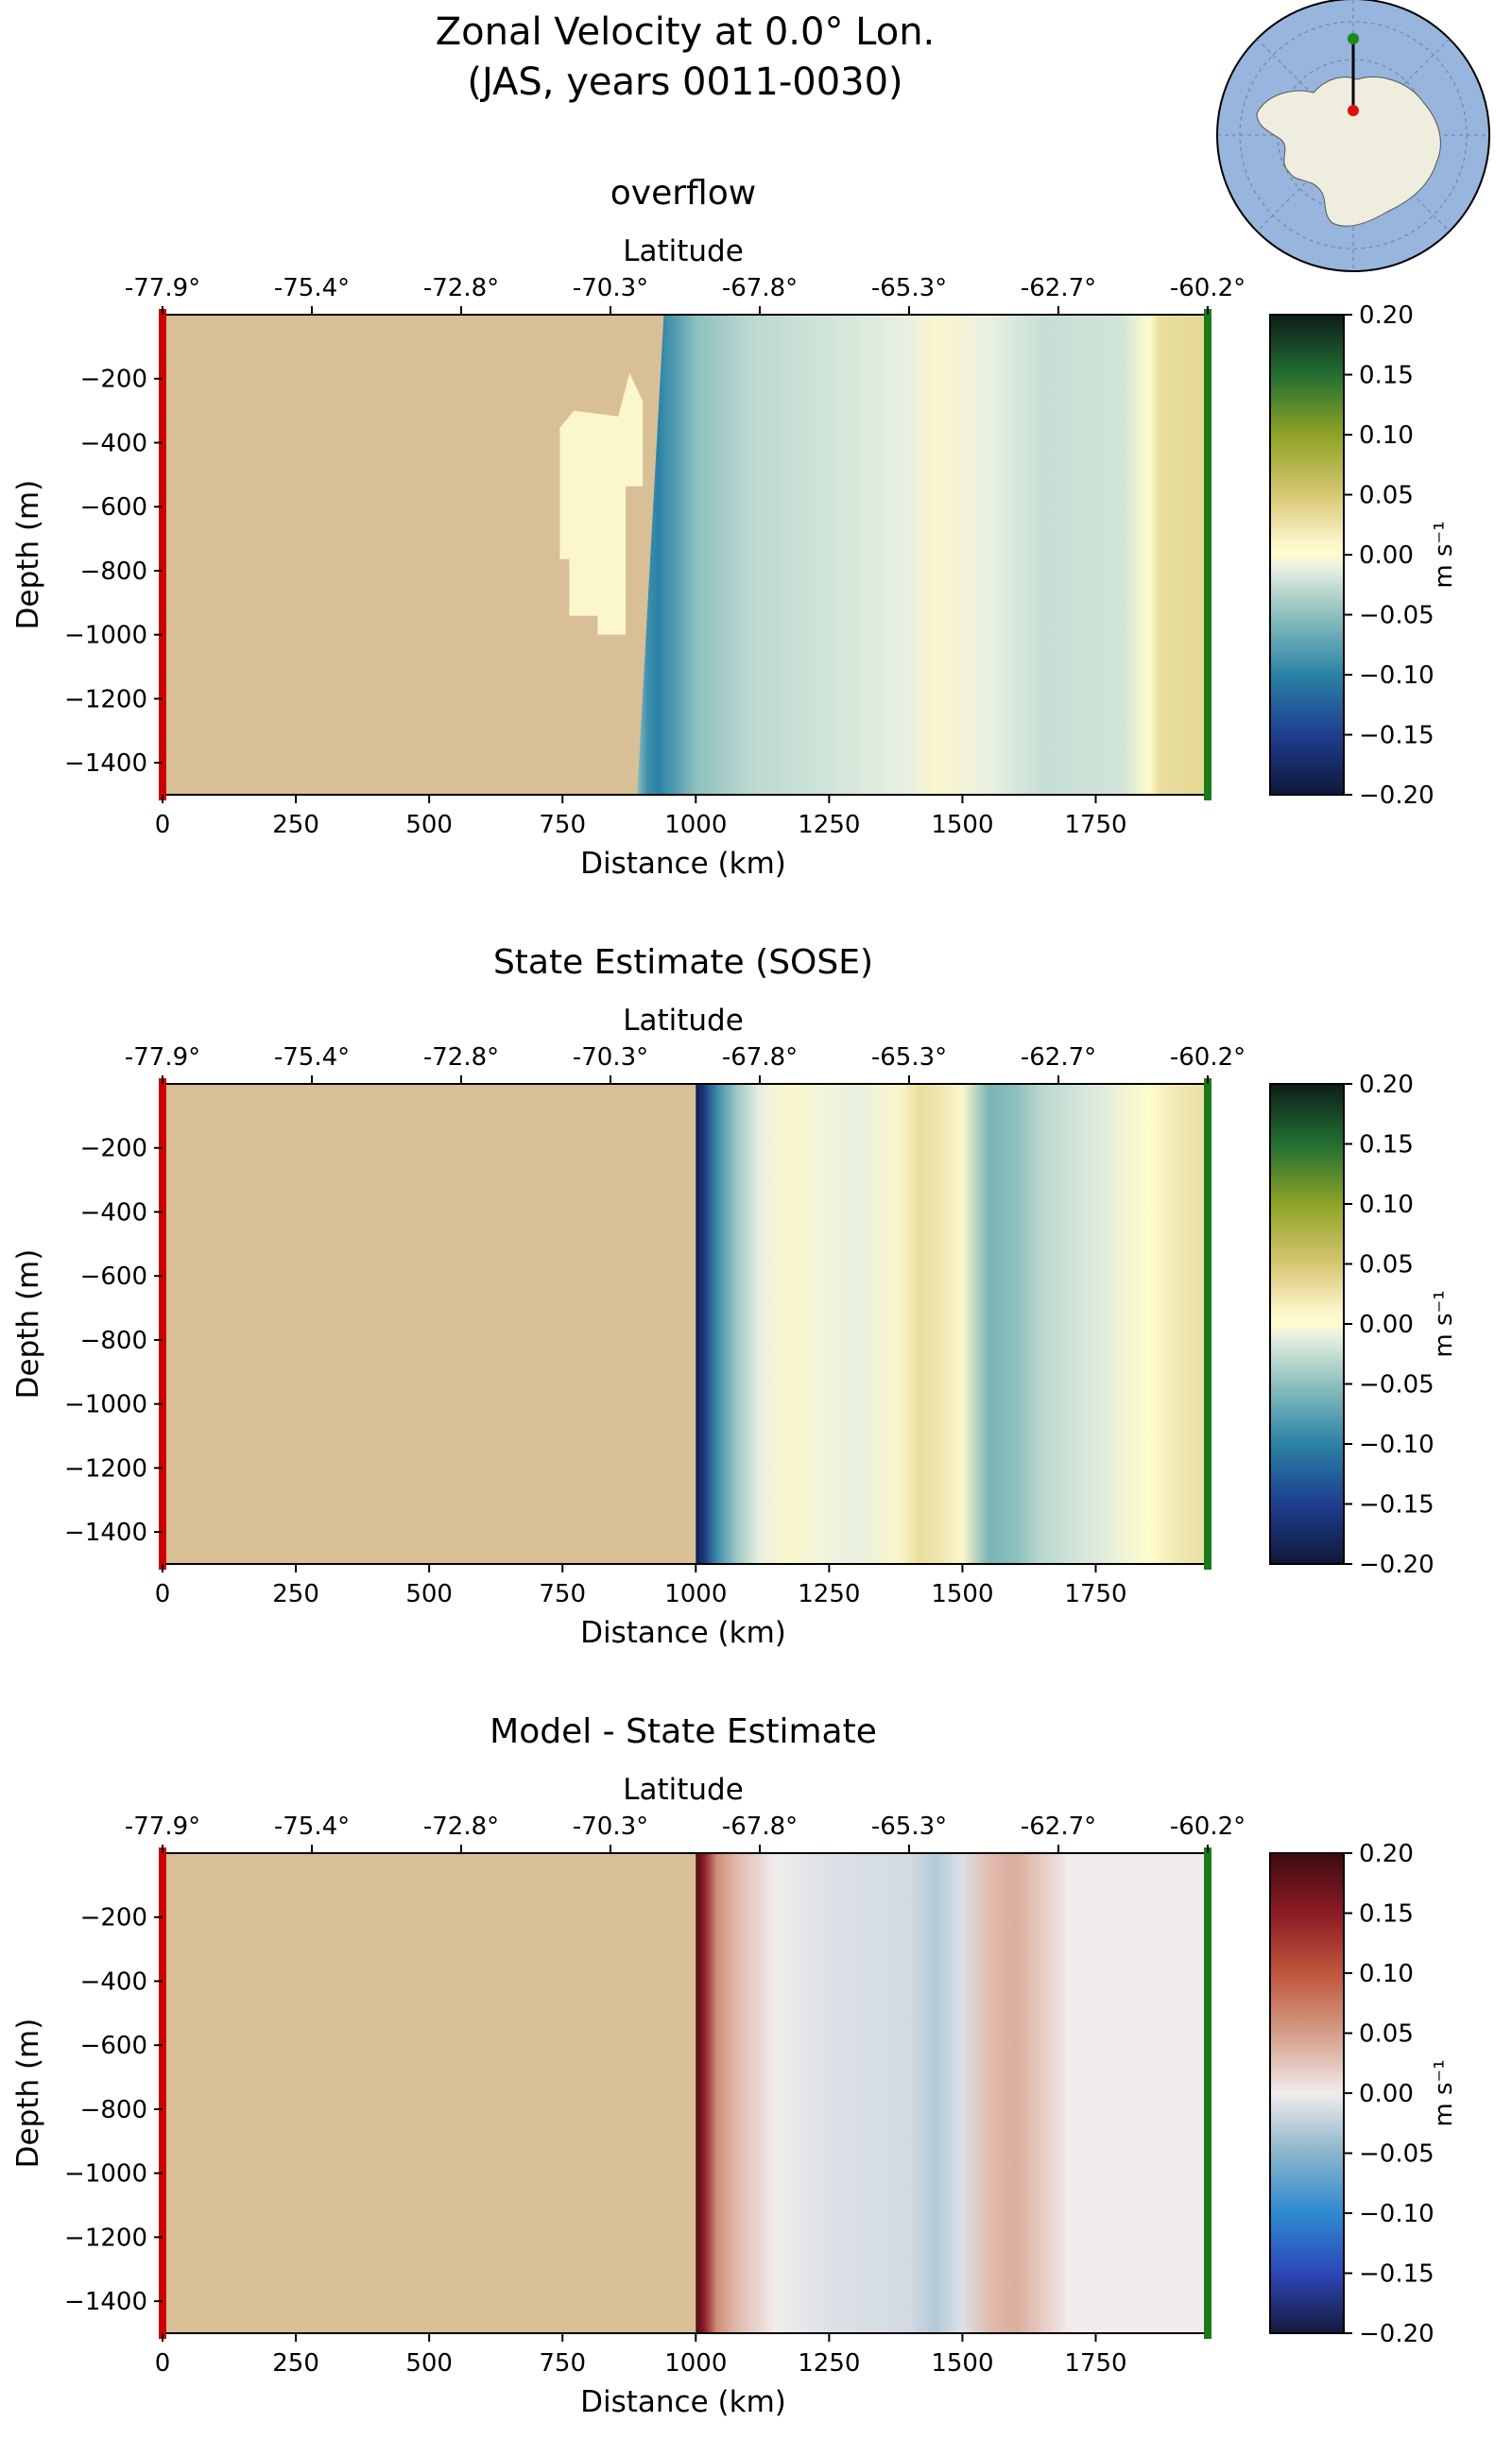 The image size is (1512, 2457). Describe the element at coordinates (1307, 555) in the screenshot. I see `colorbar` at that location.